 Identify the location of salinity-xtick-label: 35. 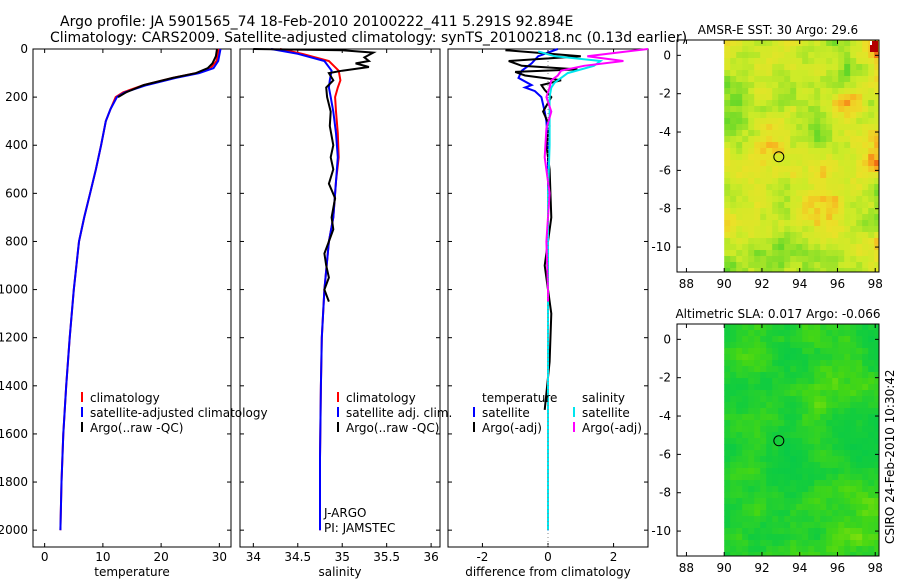
(342, 557).